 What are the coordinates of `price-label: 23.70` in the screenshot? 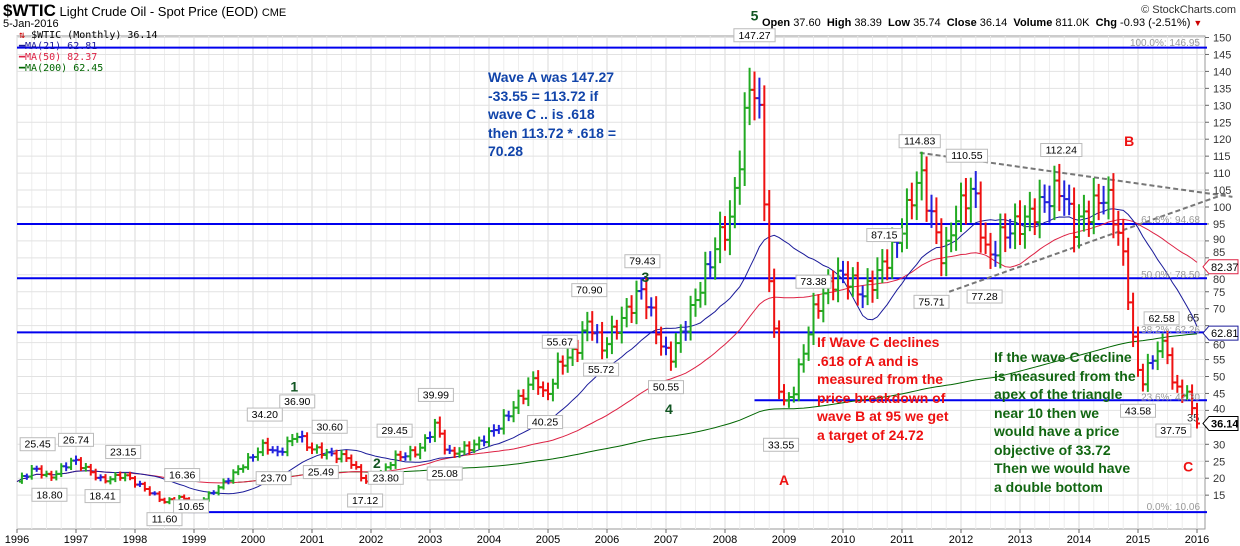 It's located at (274, 479).